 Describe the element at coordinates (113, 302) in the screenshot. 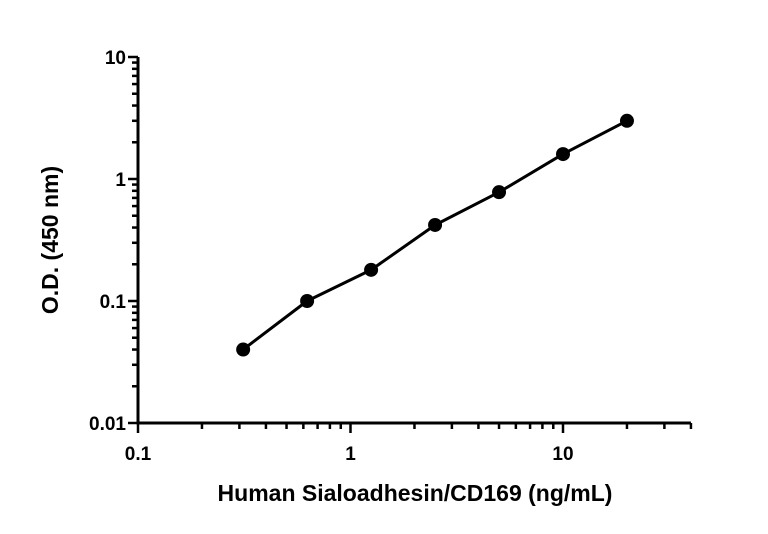

I see `y-tick-label: 0.1` at that location.